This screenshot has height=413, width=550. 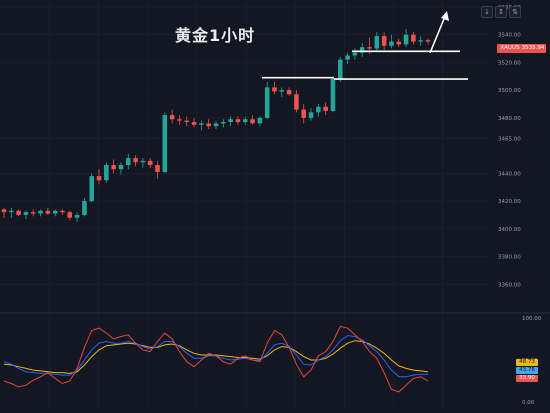 What do you see at coordinates (509, 230) in the screenshot?
I see `price-tick-label: 3400.00` at bounding box center [509, 230].